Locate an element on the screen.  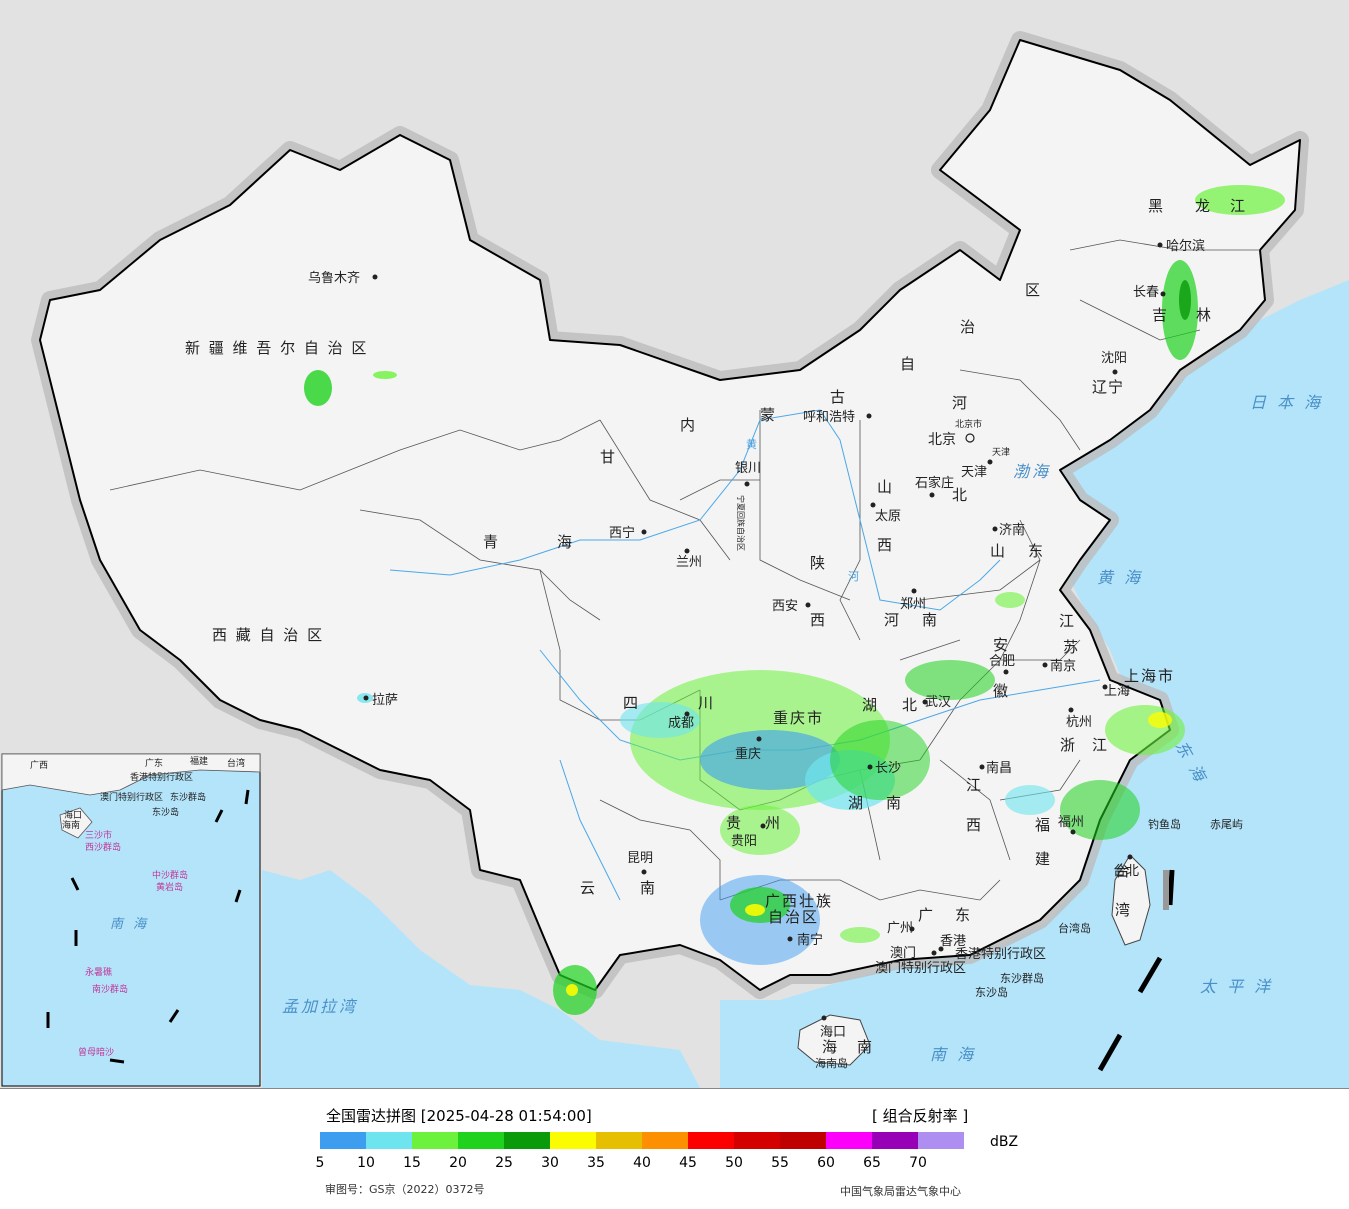
label-zhejiang-1: 浙 is located at coordinates (1068, 745).